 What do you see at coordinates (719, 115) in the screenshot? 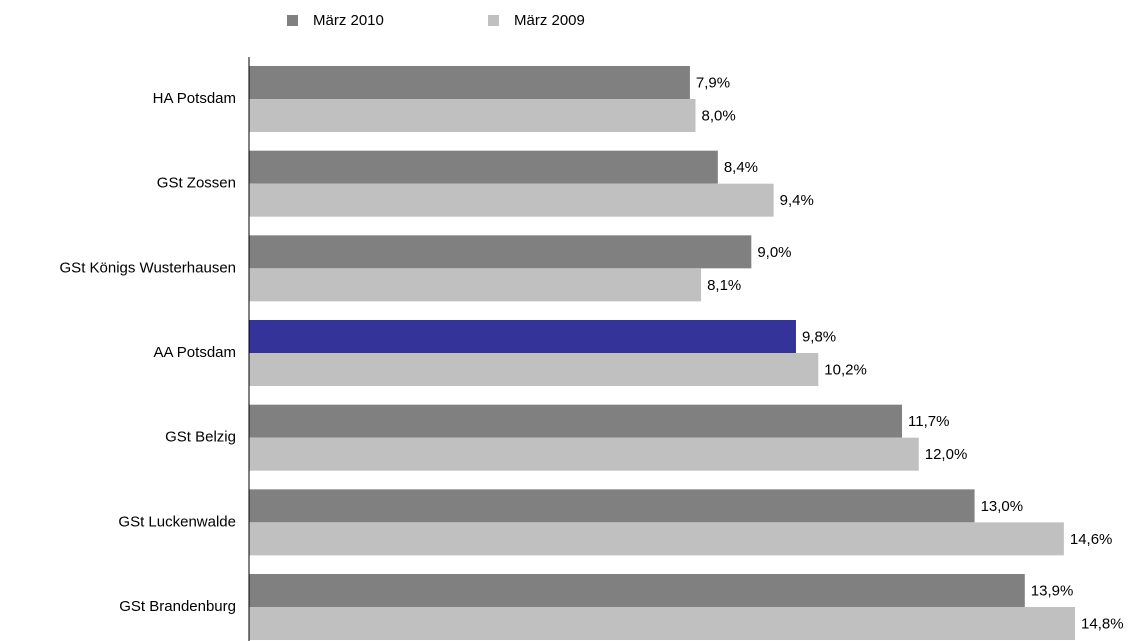
I see `value-label: 8,0%` at bounding box center [719, 115].